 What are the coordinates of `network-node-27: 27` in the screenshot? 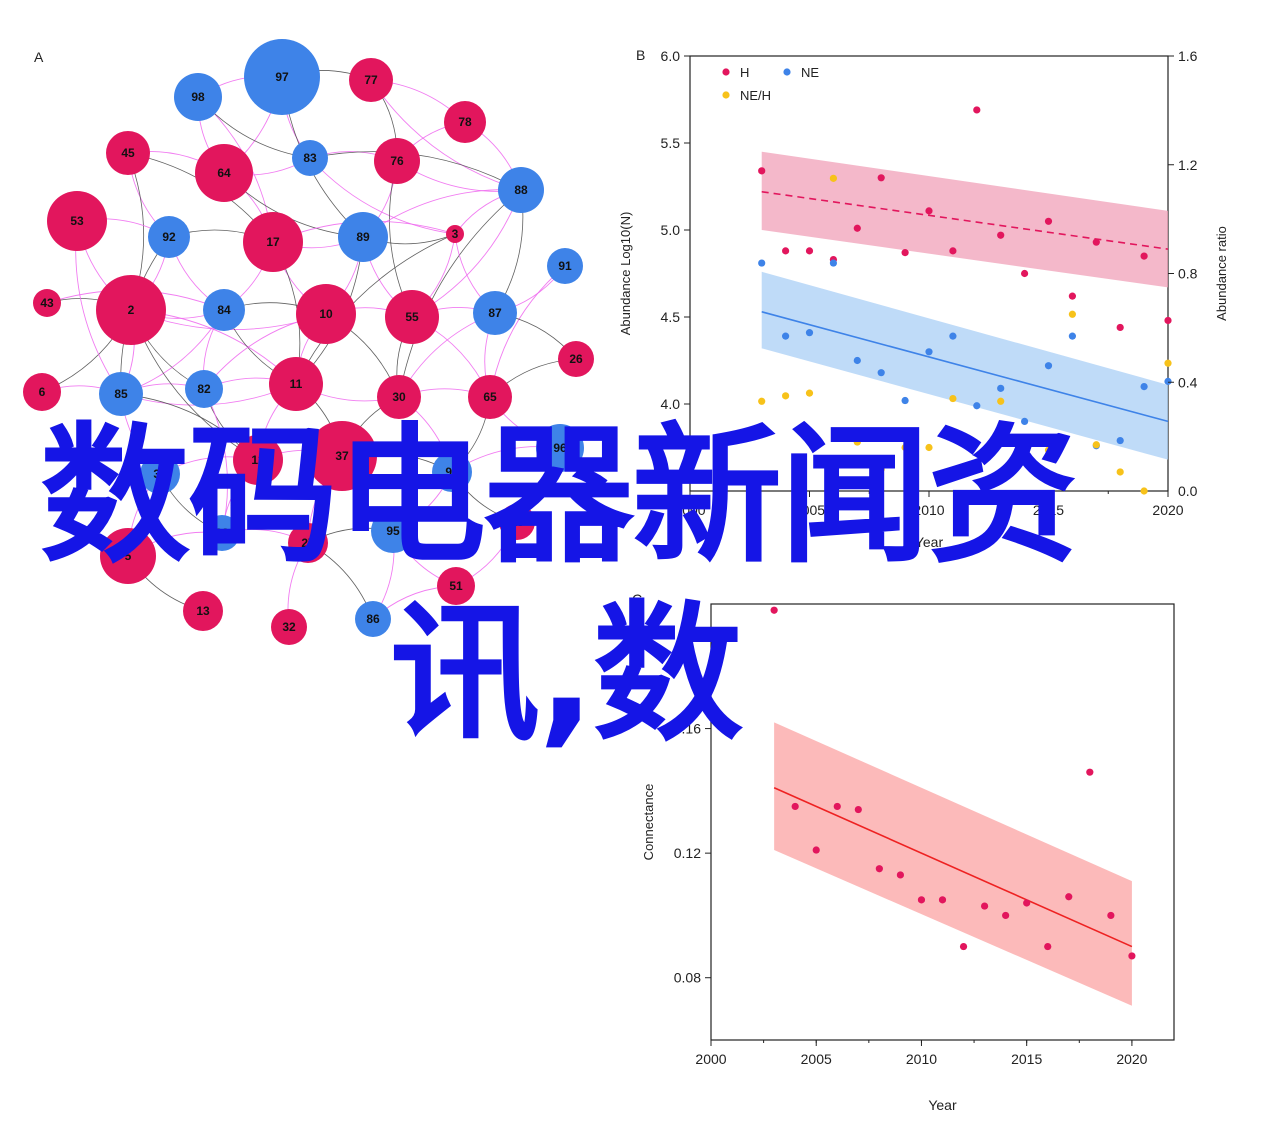 It's located at (308, 543).